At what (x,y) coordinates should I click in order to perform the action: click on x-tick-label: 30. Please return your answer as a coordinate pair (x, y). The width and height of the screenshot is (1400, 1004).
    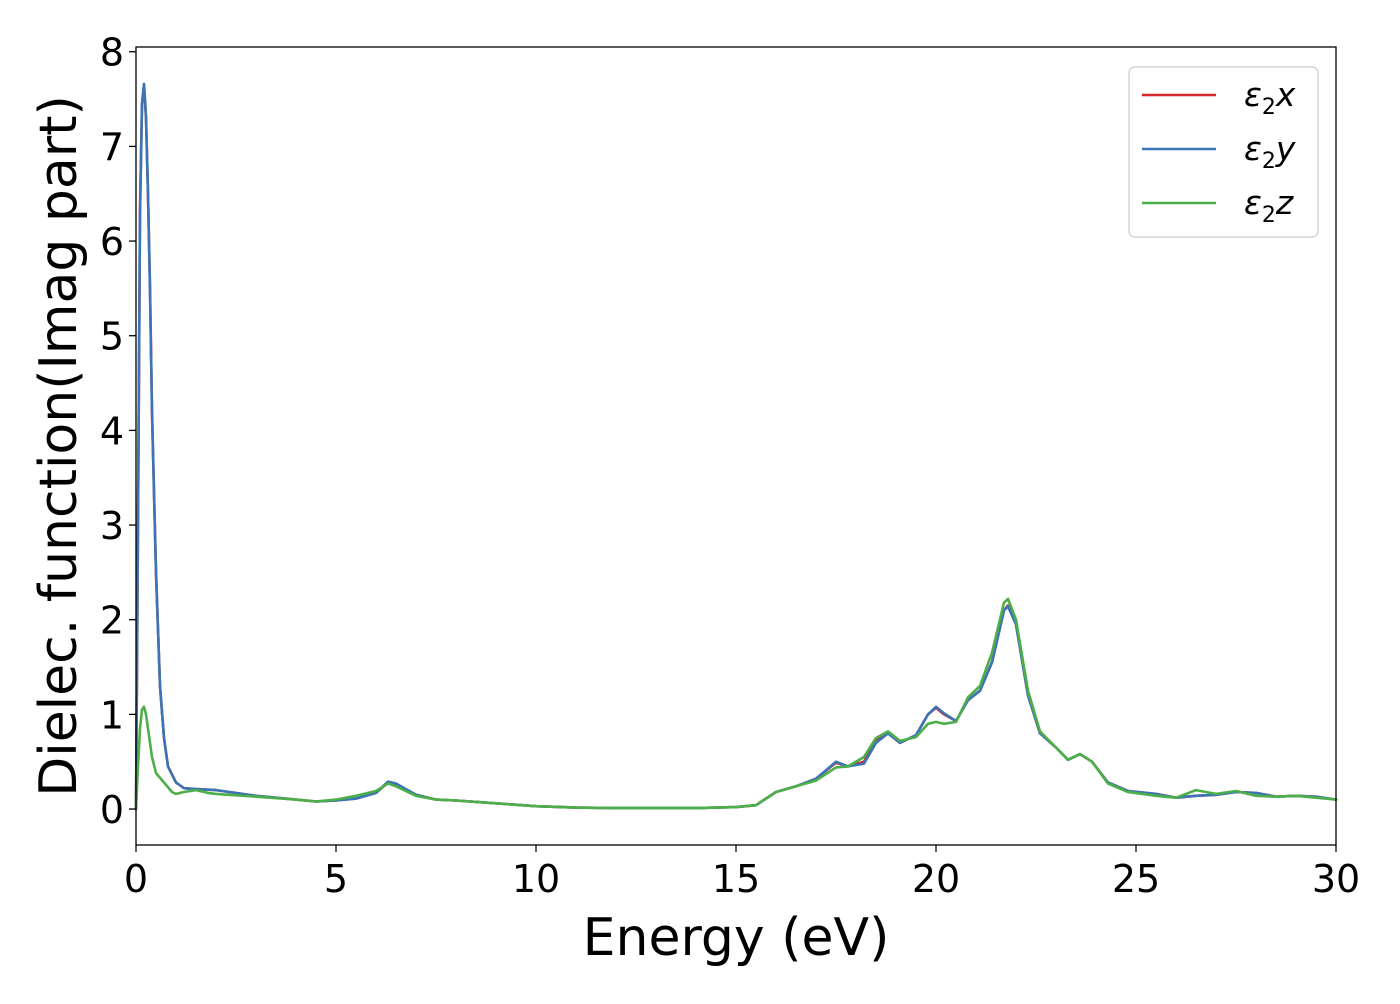
    Looking at the image, I should click on (1336, 879).